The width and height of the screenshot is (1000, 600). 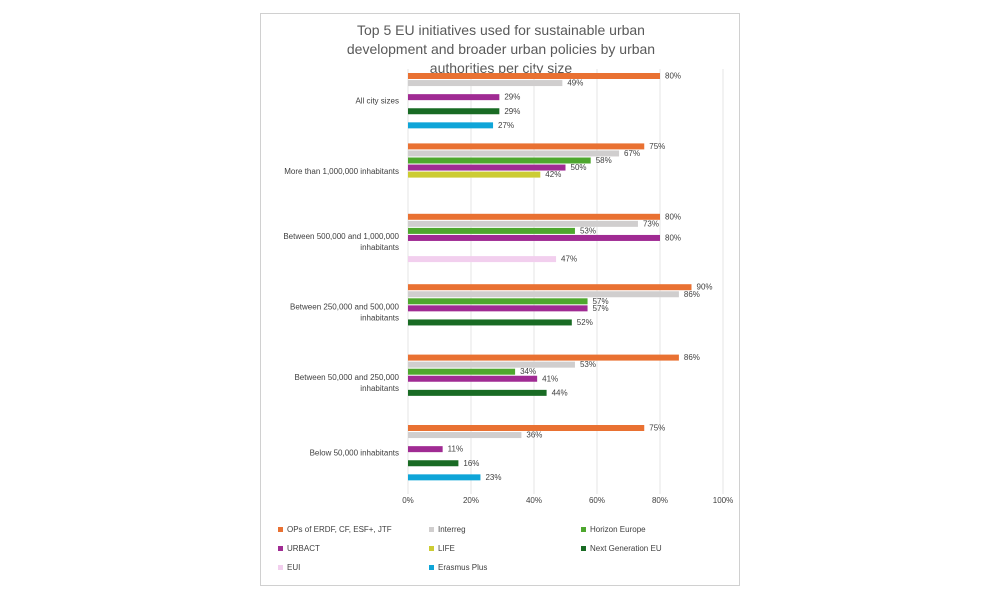 What do you see at coordinates (377, 101) in the screenshot?
I see `category-label: All city sizes` at bounding box center [377, 101].